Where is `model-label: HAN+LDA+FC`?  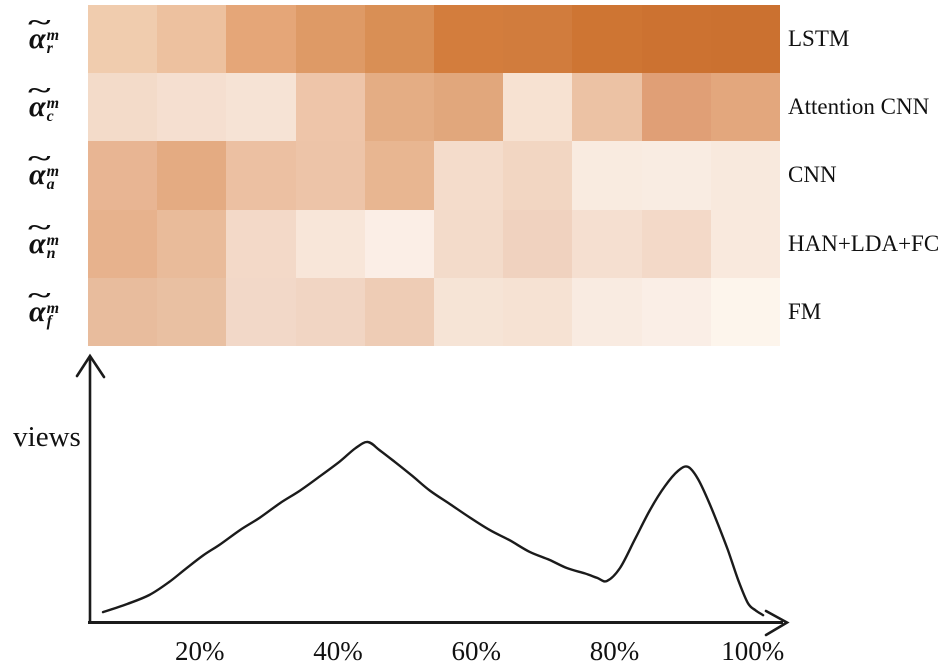
model-label: HAN+LDA+FC is located at coordinates (864, 243).